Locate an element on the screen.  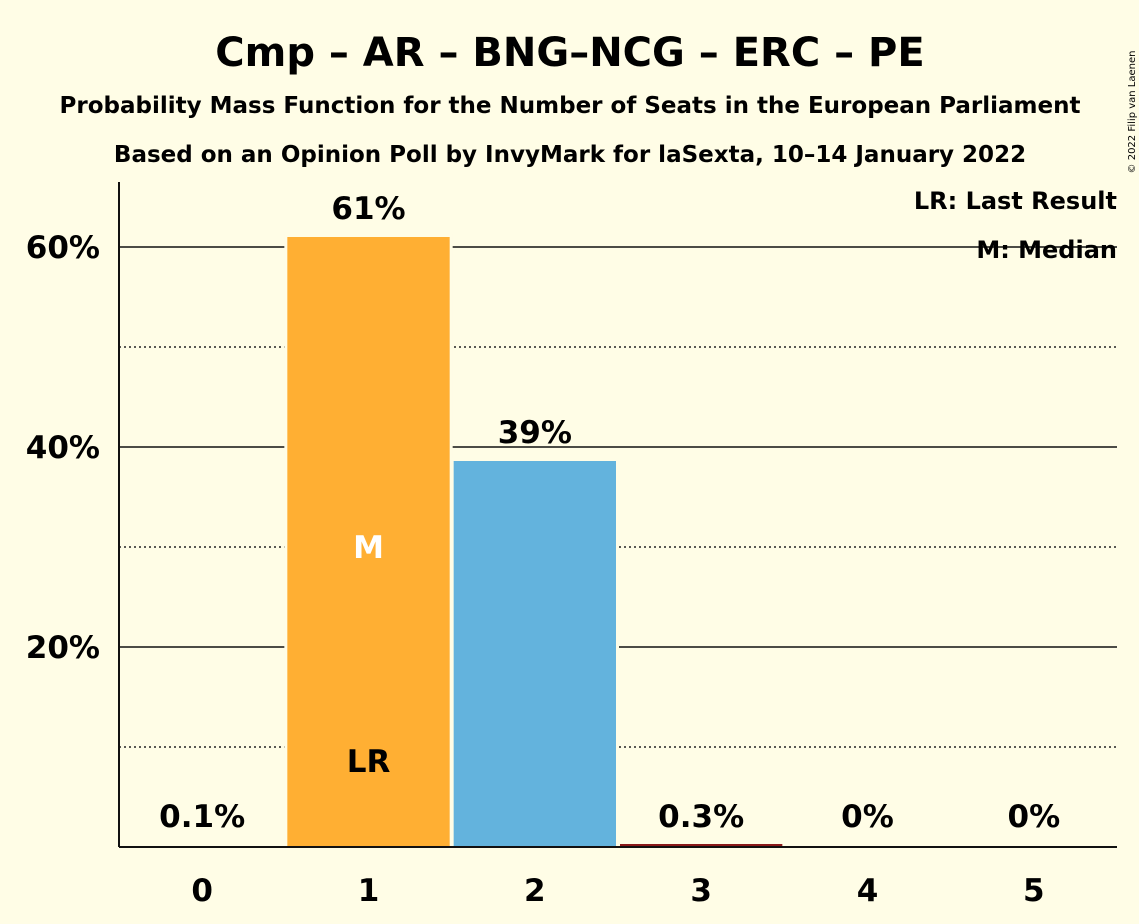
bar-value-label: 61% is located at coordinates (368, 209).